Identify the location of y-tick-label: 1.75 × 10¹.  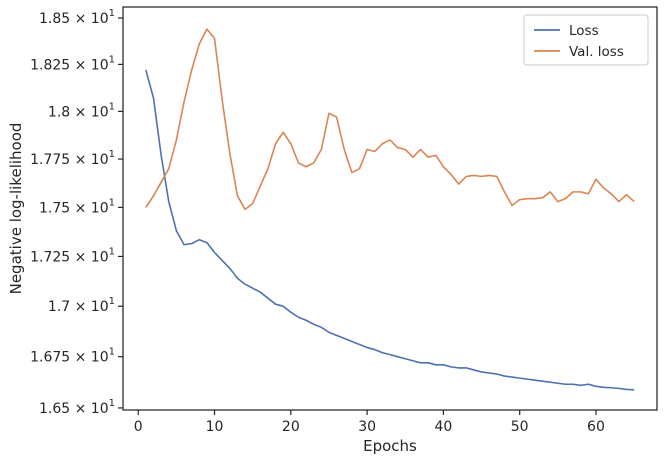
(77, 206).